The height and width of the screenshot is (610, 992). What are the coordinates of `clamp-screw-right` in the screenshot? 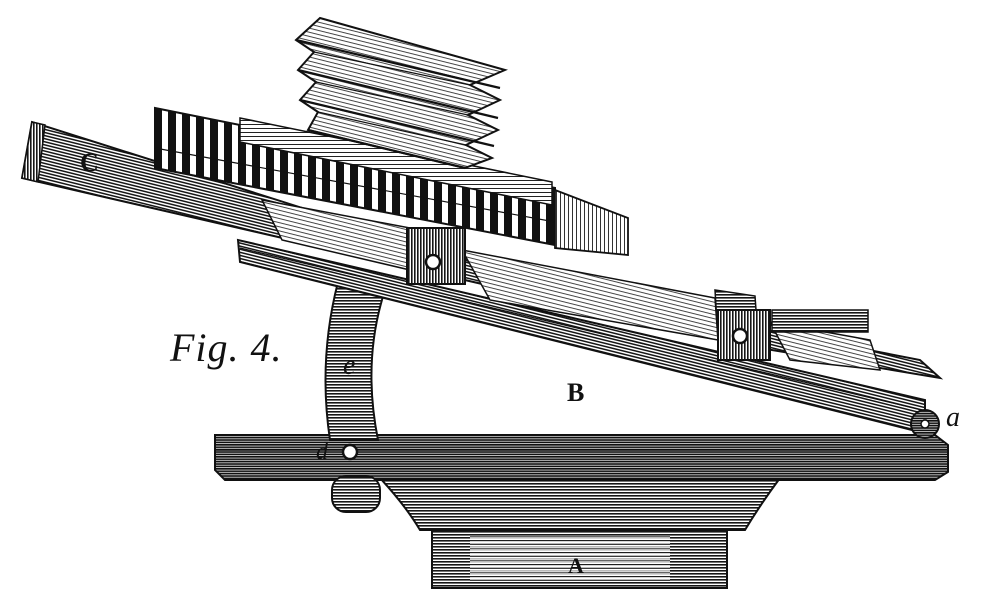 It's located at (740, 336).